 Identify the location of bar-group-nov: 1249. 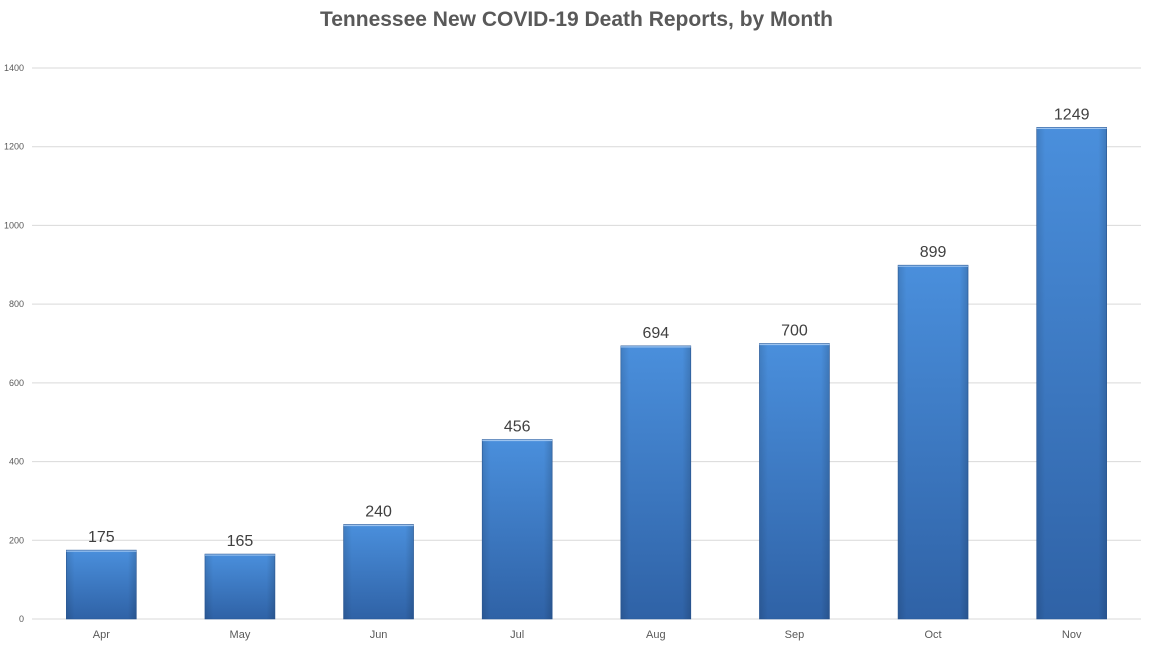
(1071, 363).